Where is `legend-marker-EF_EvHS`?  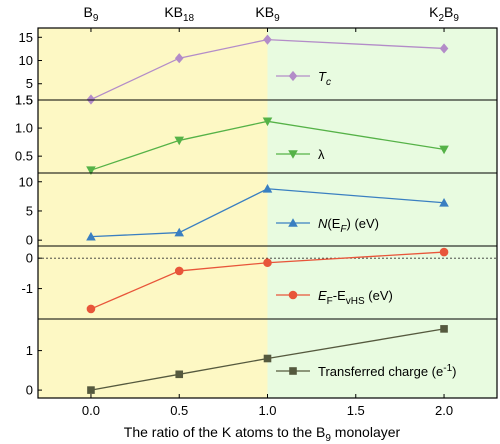 legend-marker-EF_EvHS is located at coordinates (293, 295).